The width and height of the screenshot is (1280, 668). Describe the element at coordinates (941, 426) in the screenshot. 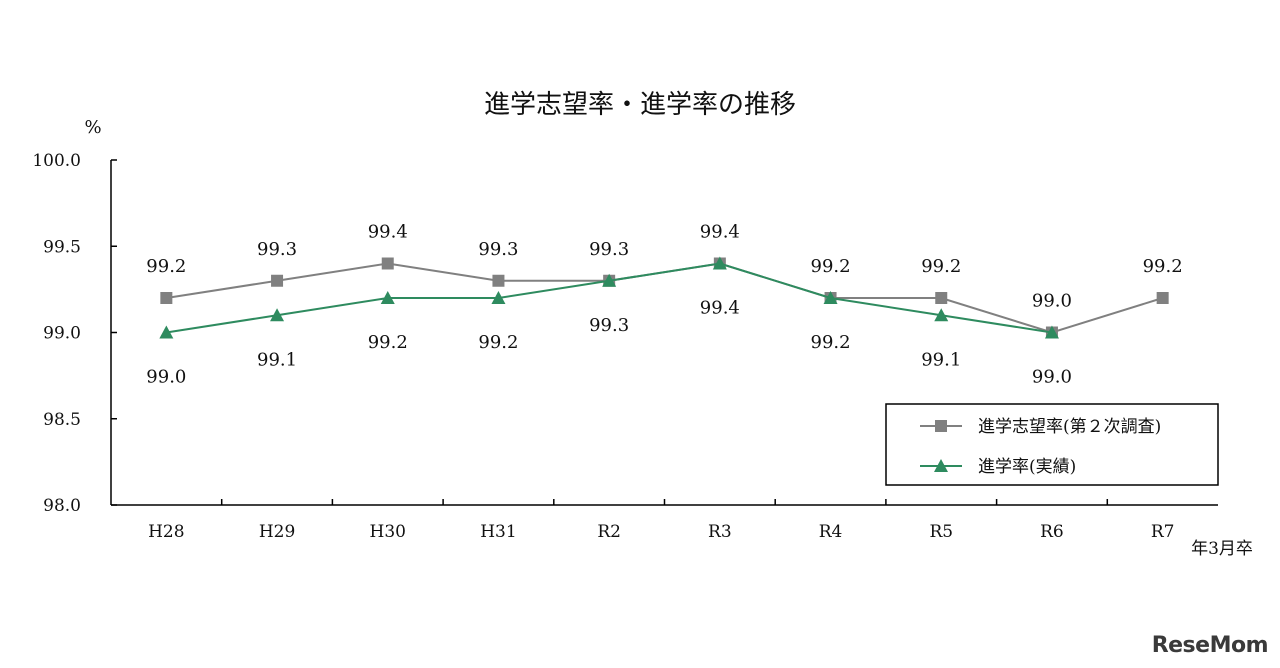

I see `legend-marker-square` at that location.